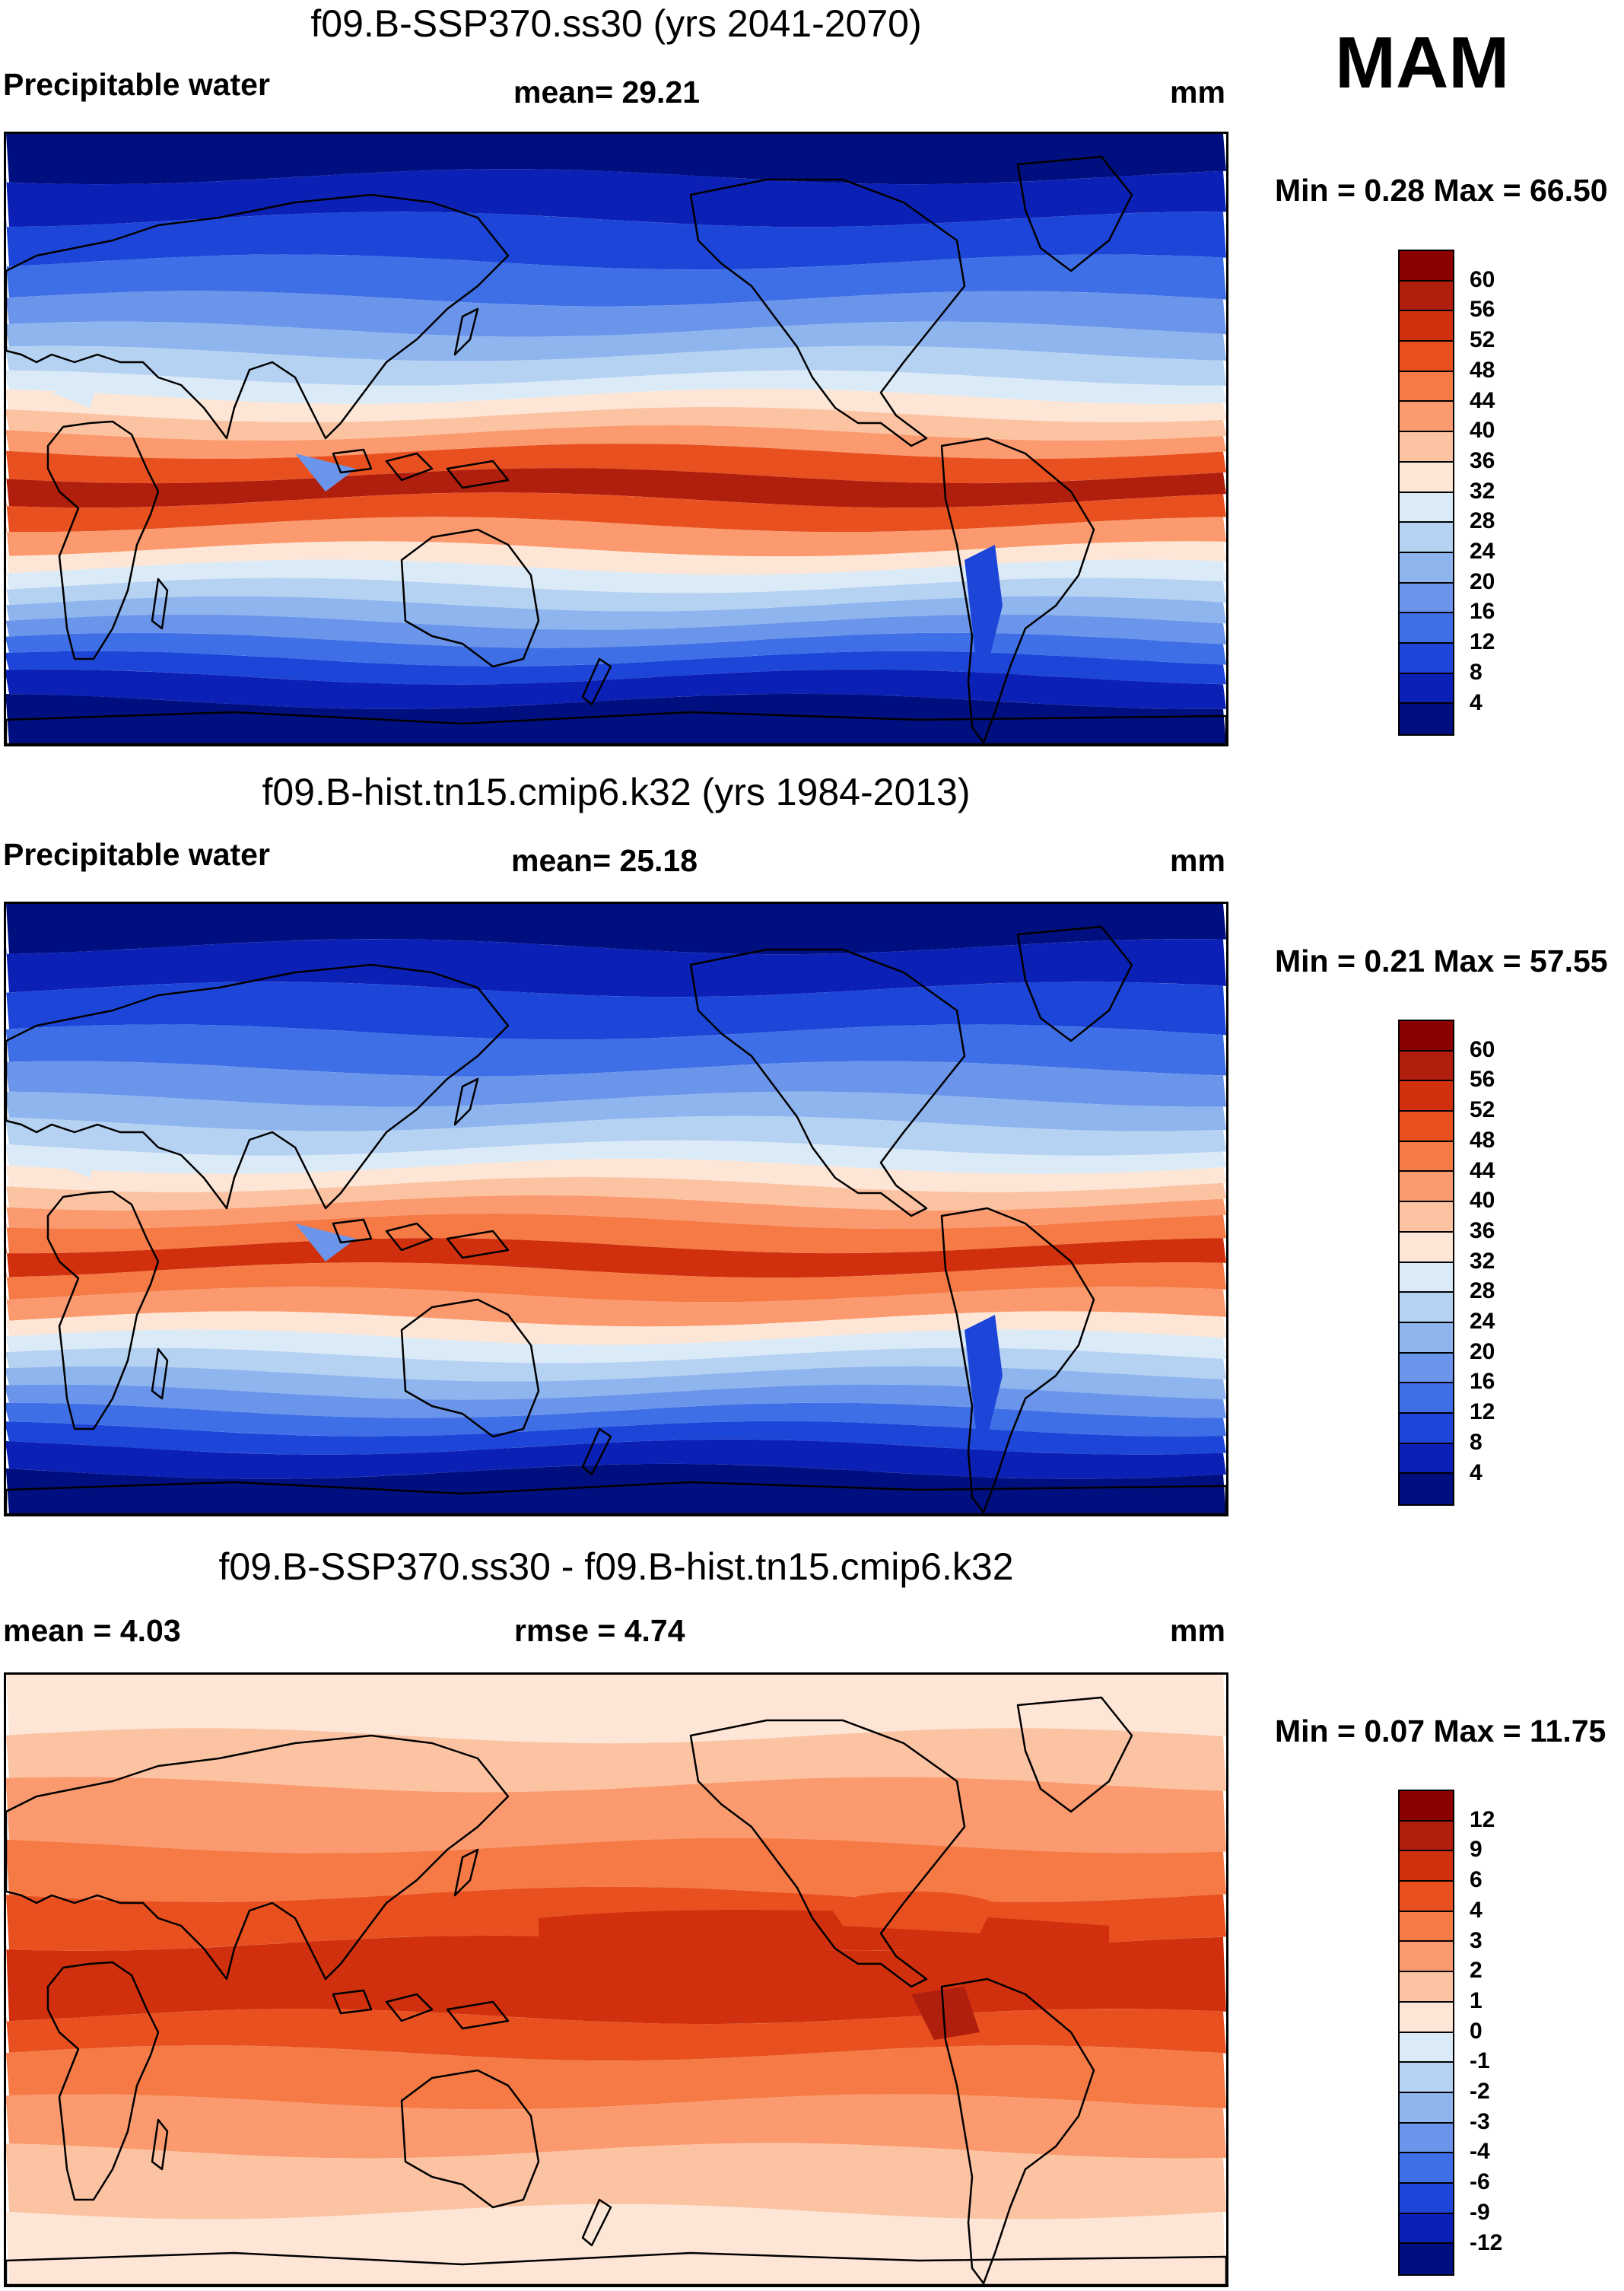 Image resolution: width=1624 pixels, height=2291 pixels. What do you see at coordinates (136, 84) in the screenshot?
I see `panel-1-variable-label: Precipitable water` at bounding box center [136, 84].